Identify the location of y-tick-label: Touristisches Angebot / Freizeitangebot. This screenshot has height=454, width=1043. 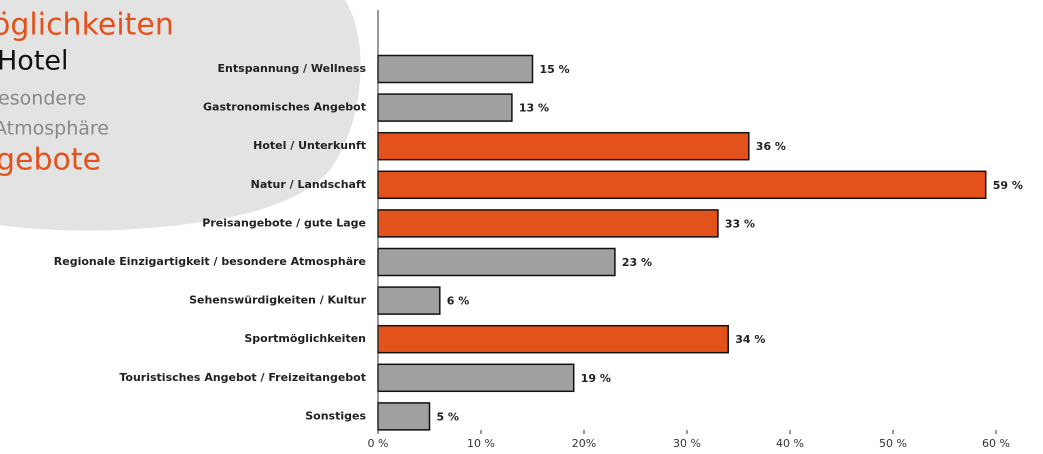
(242, 377).